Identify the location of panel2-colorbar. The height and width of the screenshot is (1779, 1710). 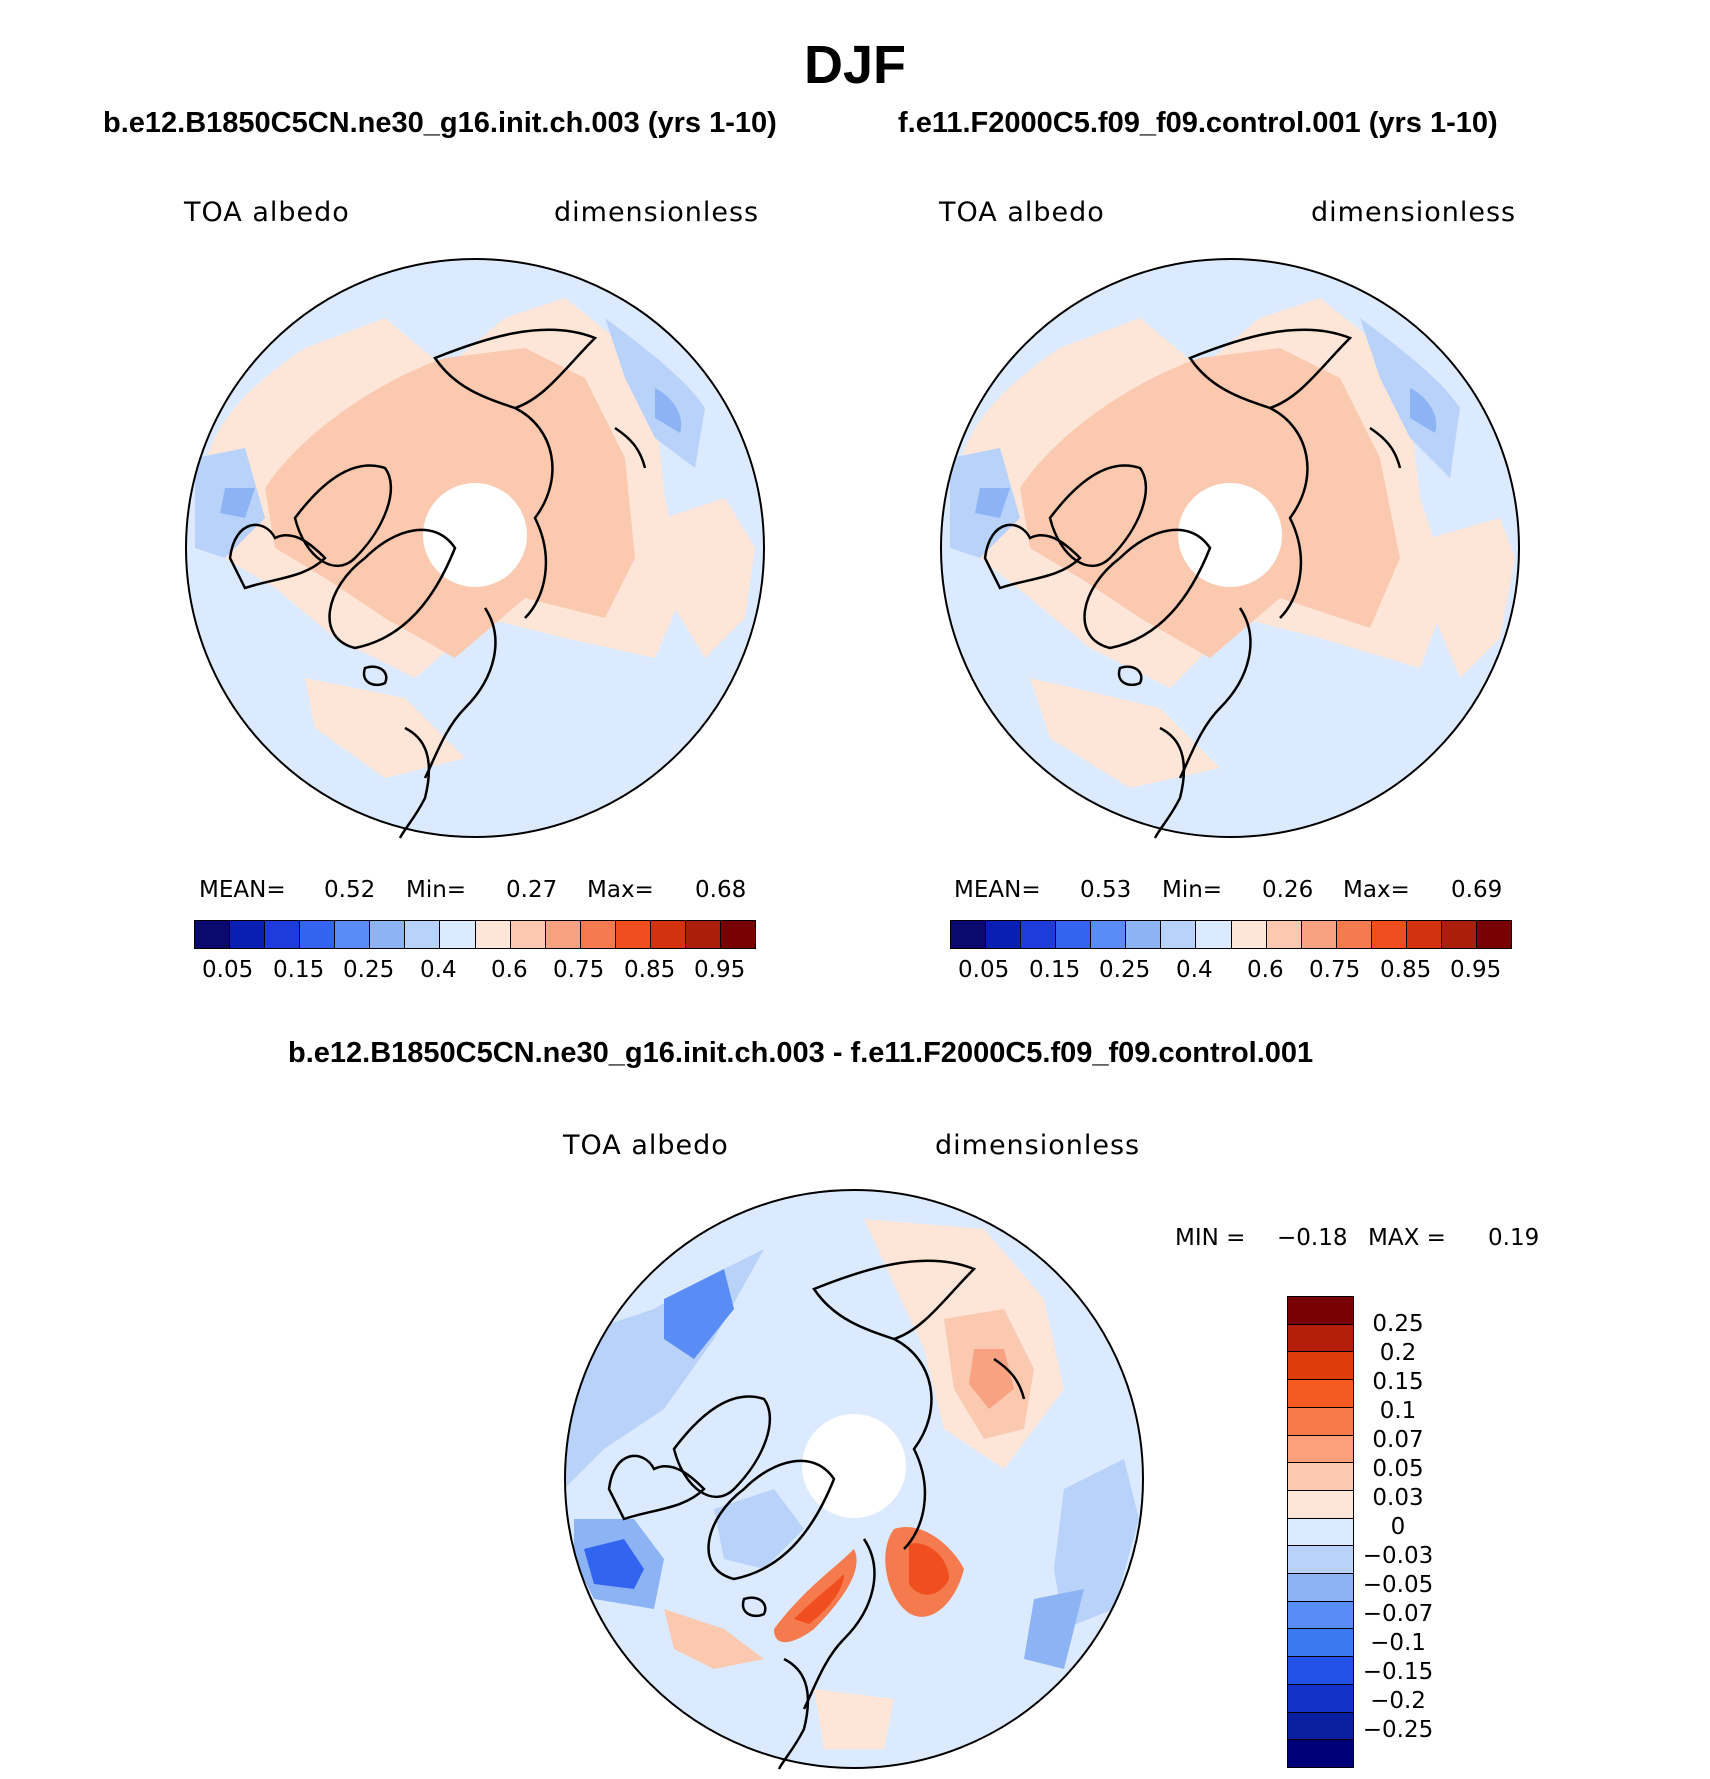
(1231, 934).